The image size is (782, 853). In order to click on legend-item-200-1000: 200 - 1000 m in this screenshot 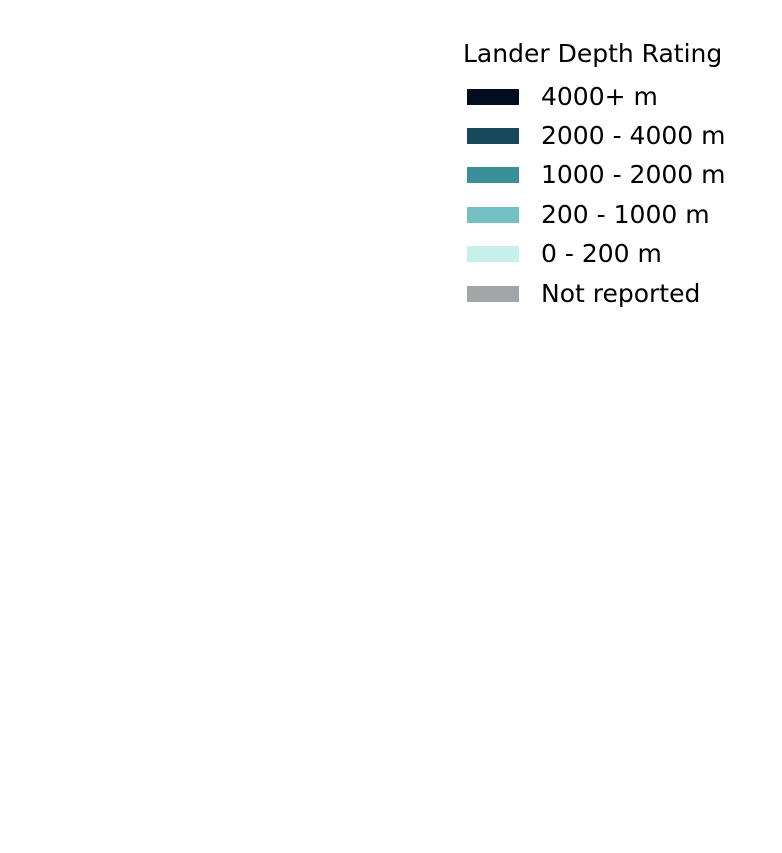, I will do `click(613, 214)`.